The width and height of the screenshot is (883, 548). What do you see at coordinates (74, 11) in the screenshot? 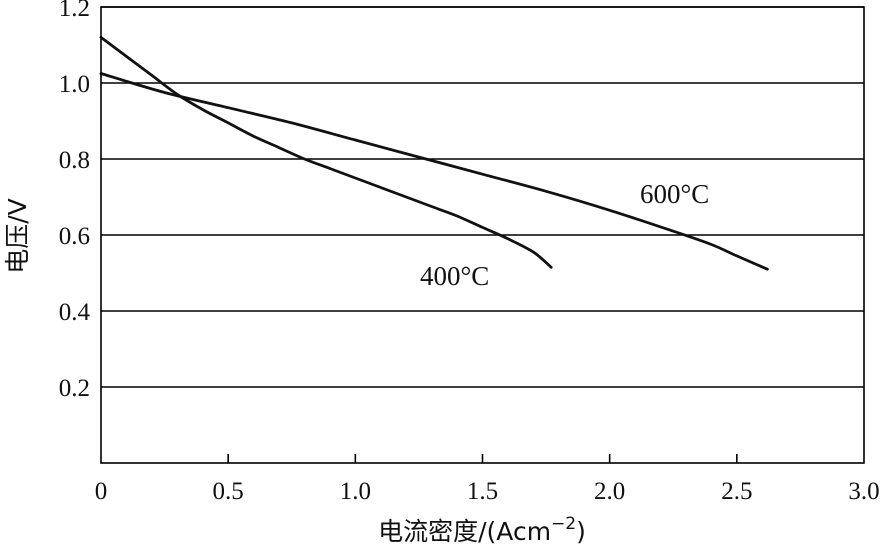
I see `y-tick-label-5: 1.2` at bounding box center [74, 11].